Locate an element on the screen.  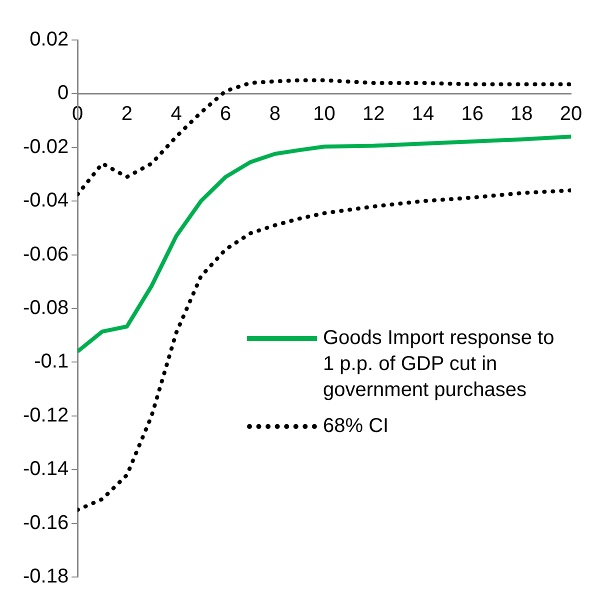
y-tick-label: 0.02 is located at coordinates (49, 39).